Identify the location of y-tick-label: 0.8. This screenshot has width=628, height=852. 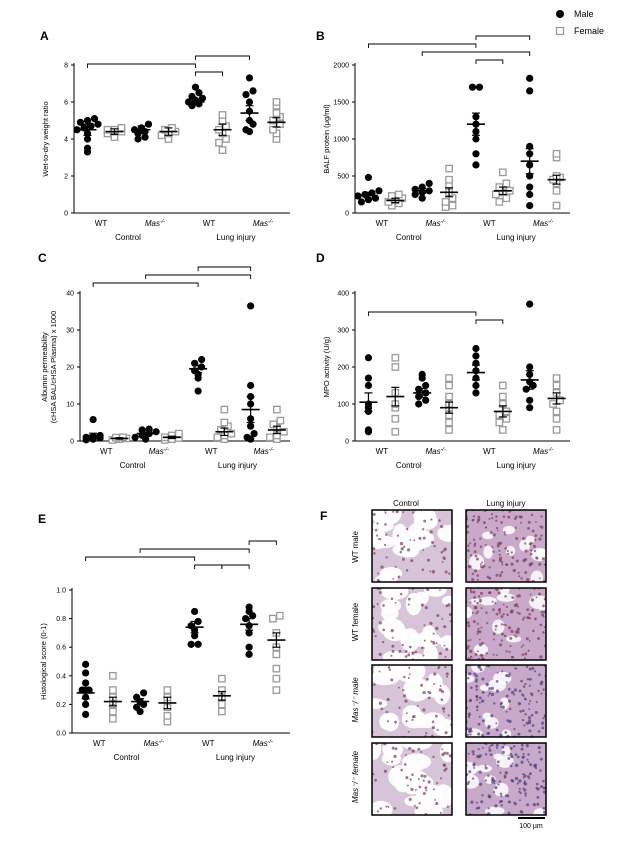
(61, 619).